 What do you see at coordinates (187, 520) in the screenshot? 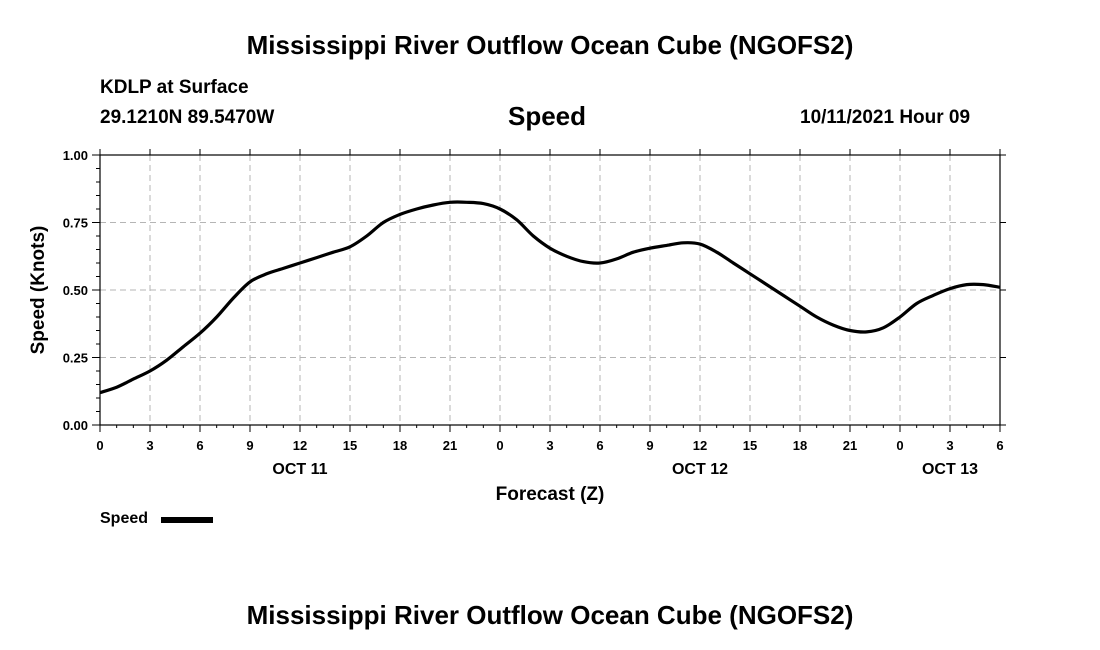
I see `legend-line-swatch` at bounding box center [187, 520].